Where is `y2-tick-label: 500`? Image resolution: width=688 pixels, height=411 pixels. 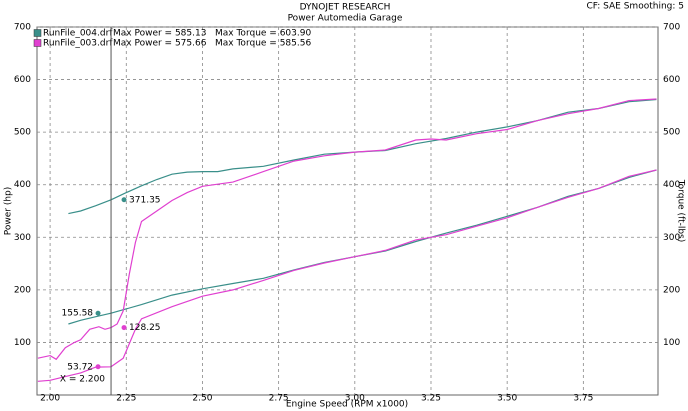 y2-tick-label: 500 is located at coordinates (671, 133).